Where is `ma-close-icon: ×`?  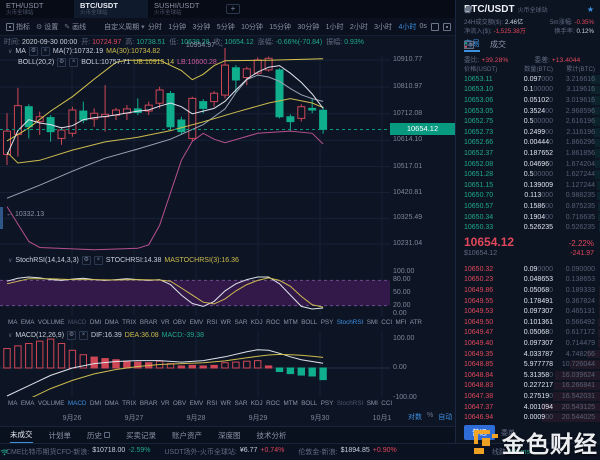
ma-close-icon: × is located at coordinates (45, 51).